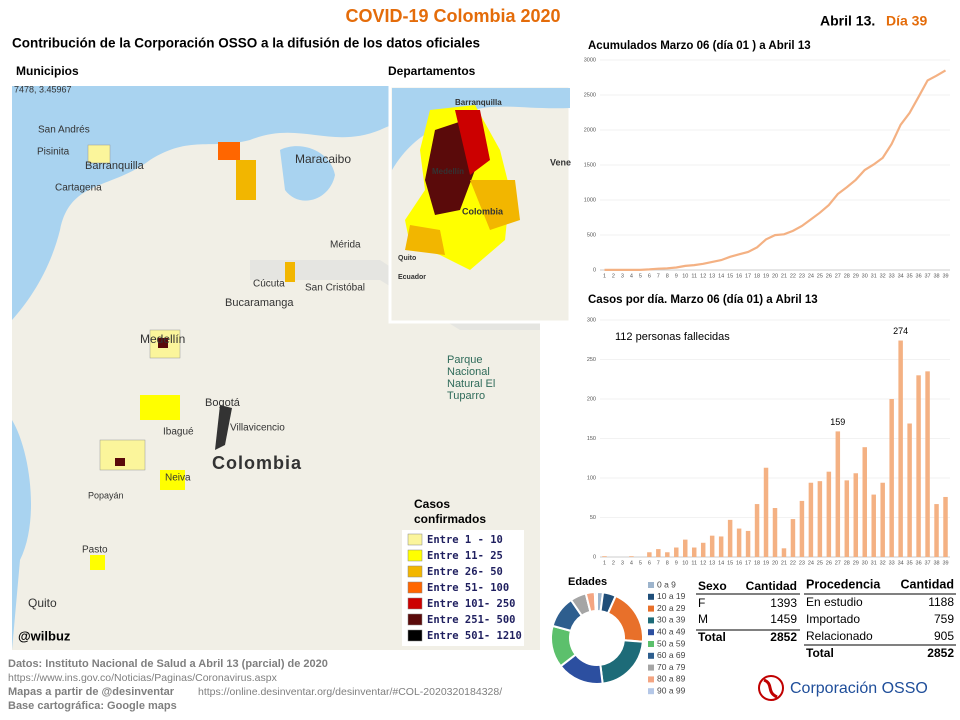 This screenshot has height=720, width=960. What do you see at coordinates (591, 478) in the screenshot?
I see `y-tick-label: 100` at bounding box center [591, 478].